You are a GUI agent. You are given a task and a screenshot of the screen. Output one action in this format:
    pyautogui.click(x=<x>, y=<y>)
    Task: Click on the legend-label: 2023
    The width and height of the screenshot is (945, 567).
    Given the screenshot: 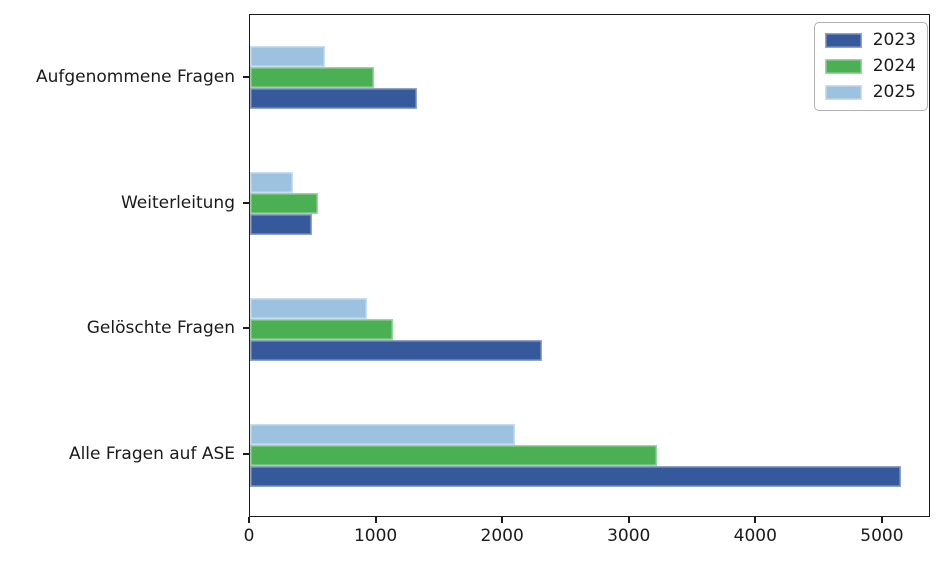 What is the action you would take?
    pyautogui.click(x=894, y=40)
    